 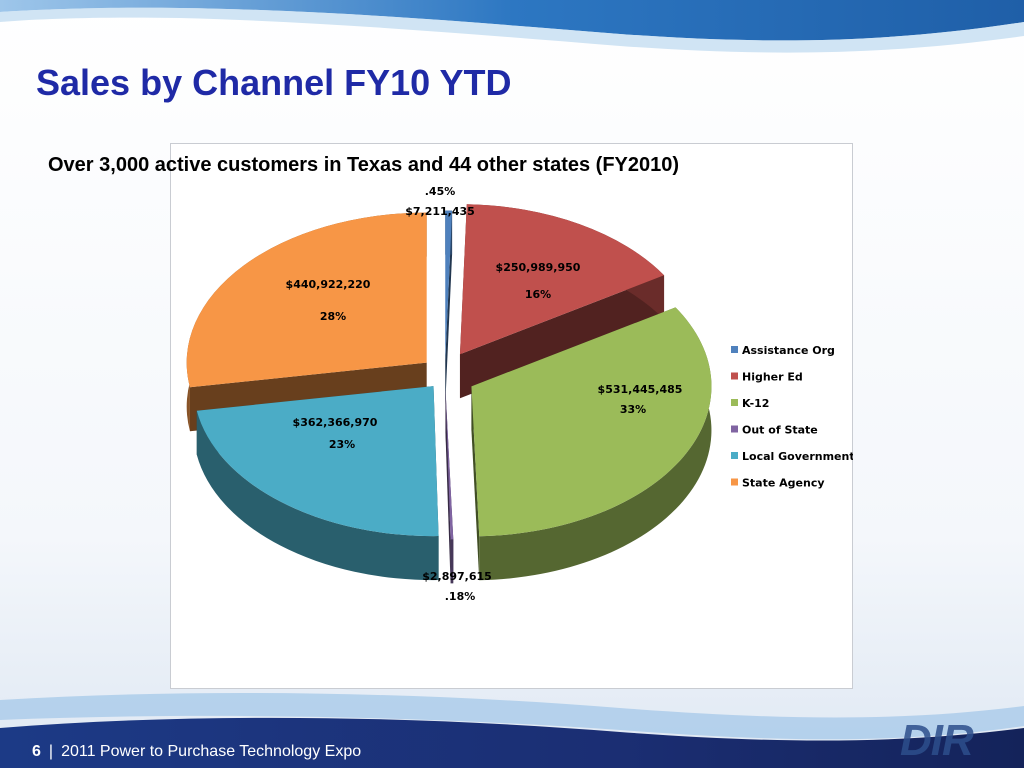 What do you see at coordinates (783, 483) in the screenshot?
I see `legend-entry: State Agency` at bounding box center [783, 483].